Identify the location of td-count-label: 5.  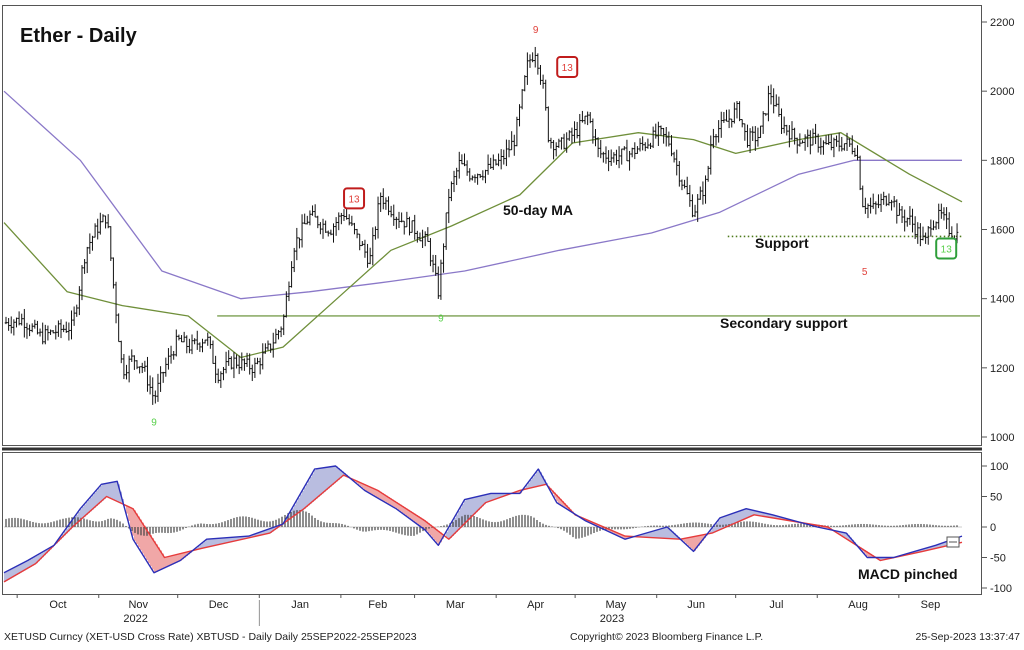
(865, 272).